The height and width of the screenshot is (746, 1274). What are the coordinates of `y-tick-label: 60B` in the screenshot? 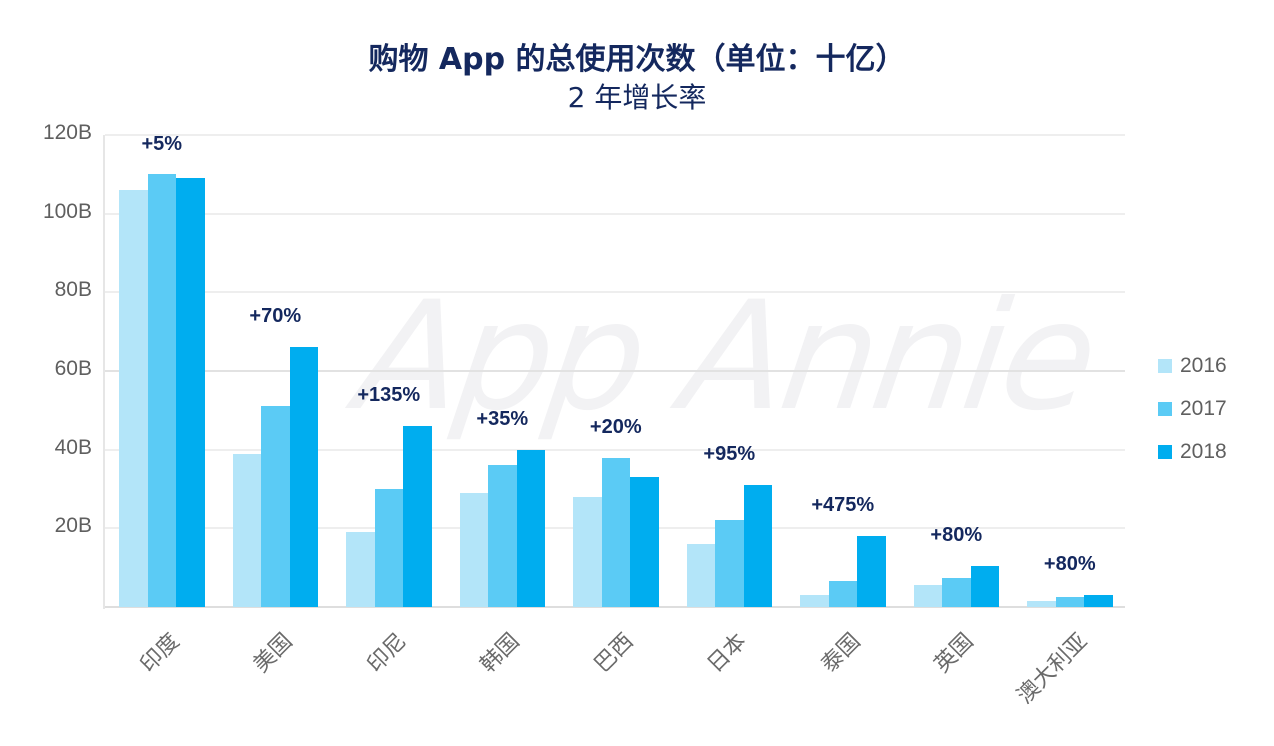 It's located at (73, 368).